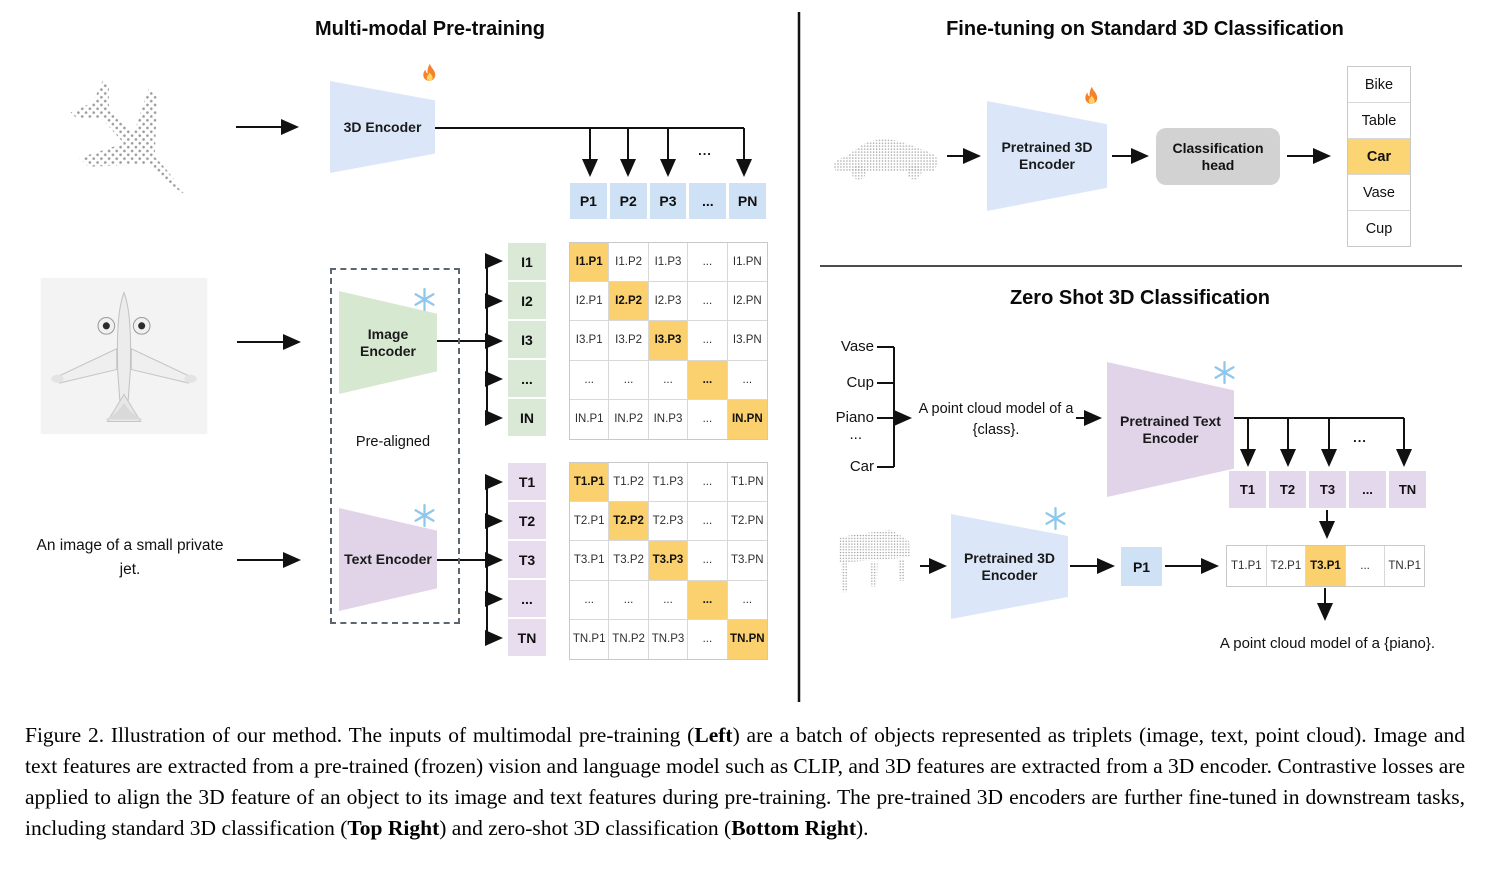 The image size is (1490, 888). Describe the element at coordinates (1140, 298) in the screenshot. I see `zeroshot-title: Zero Shot 3D Classification` at that location.